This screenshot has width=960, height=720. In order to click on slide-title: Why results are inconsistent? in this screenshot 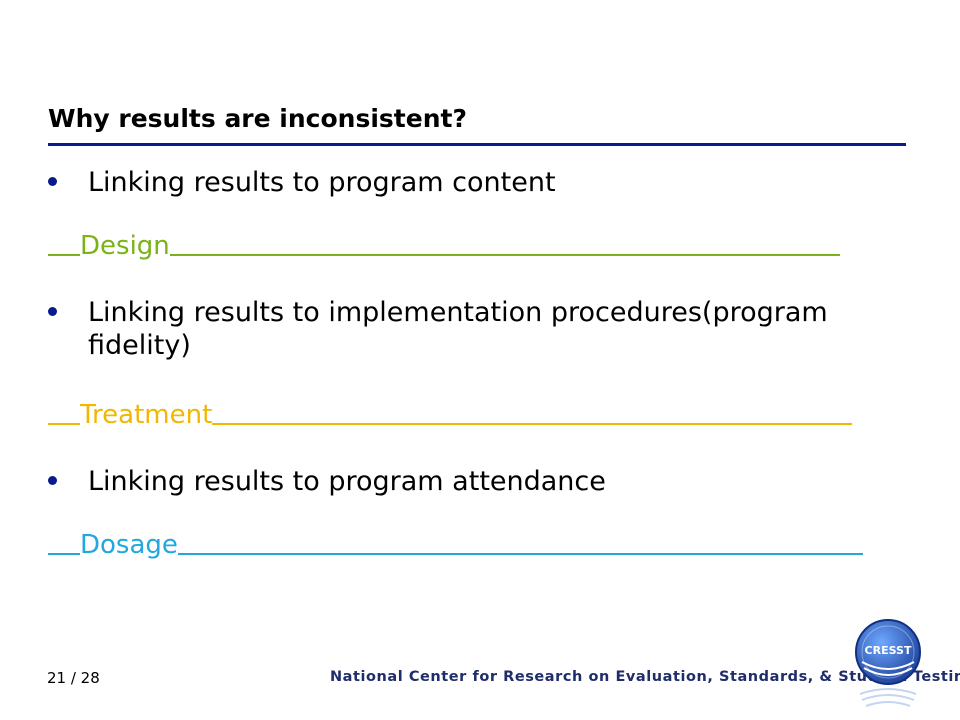, I will do `click(257, 118)`.